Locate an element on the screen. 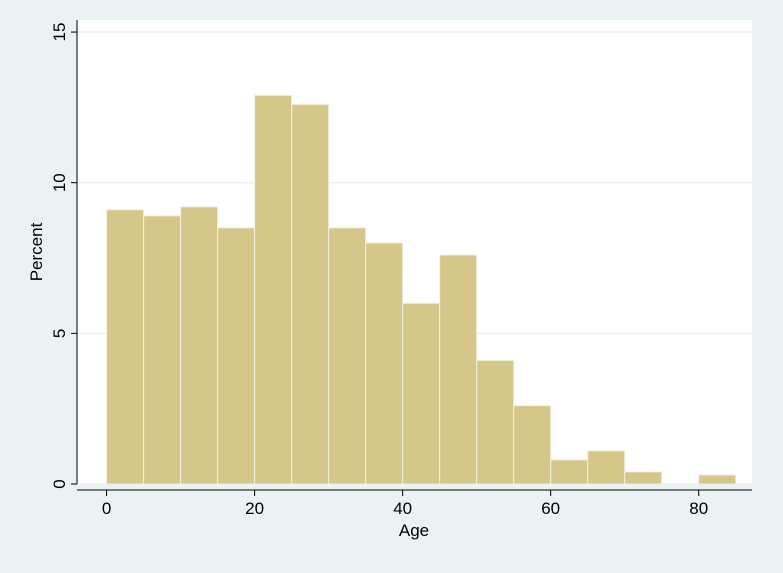 The width and height of the screenshot is (783, 573). x-tick-label: 60 is located at coordinates (550, 508).